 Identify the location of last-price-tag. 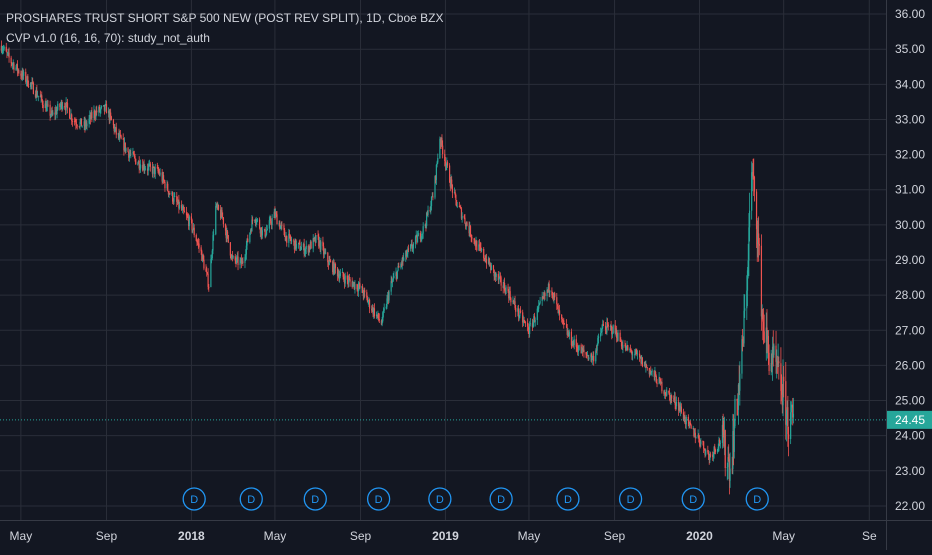
(909, 419).